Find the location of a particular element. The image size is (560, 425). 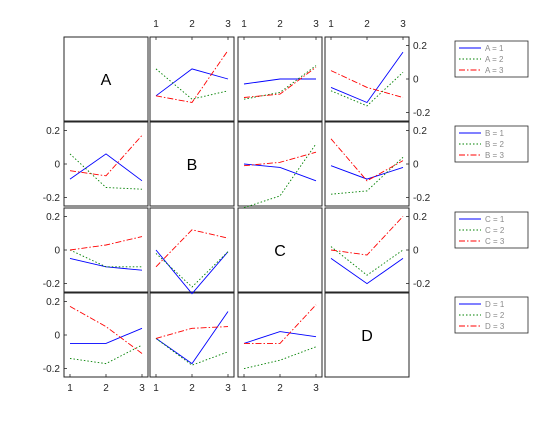

diagonal-label-a: A is located at coordinates (106, 80).